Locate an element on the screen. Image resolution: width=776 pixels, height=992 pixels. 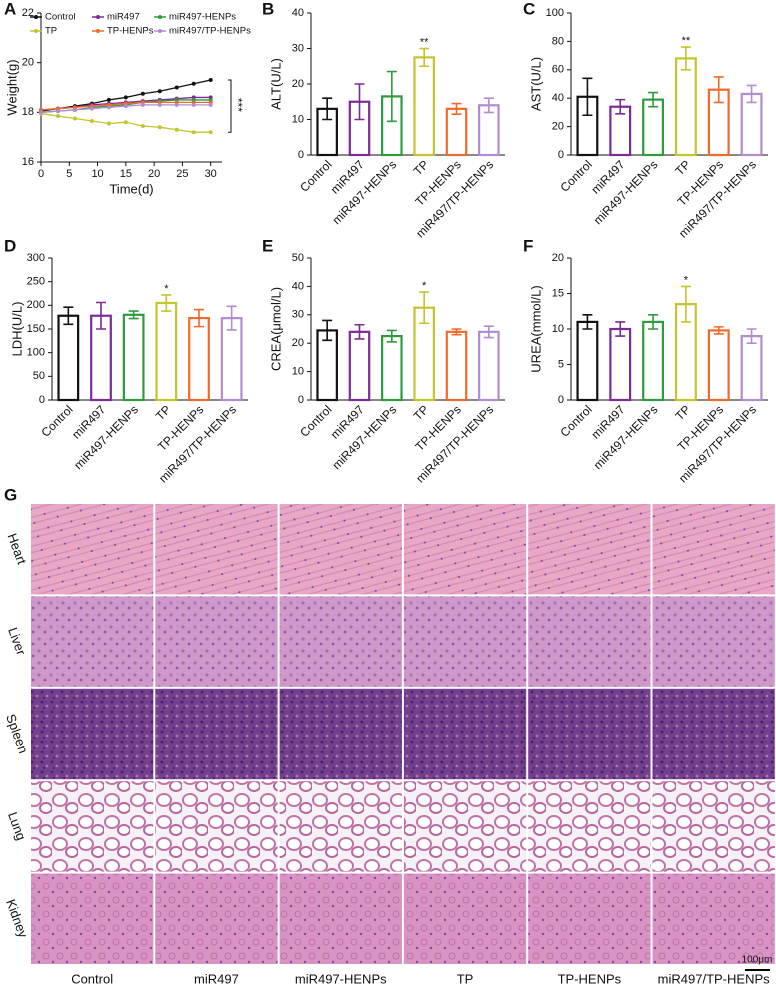
column-label: TP is located at coordinates (465, 978).